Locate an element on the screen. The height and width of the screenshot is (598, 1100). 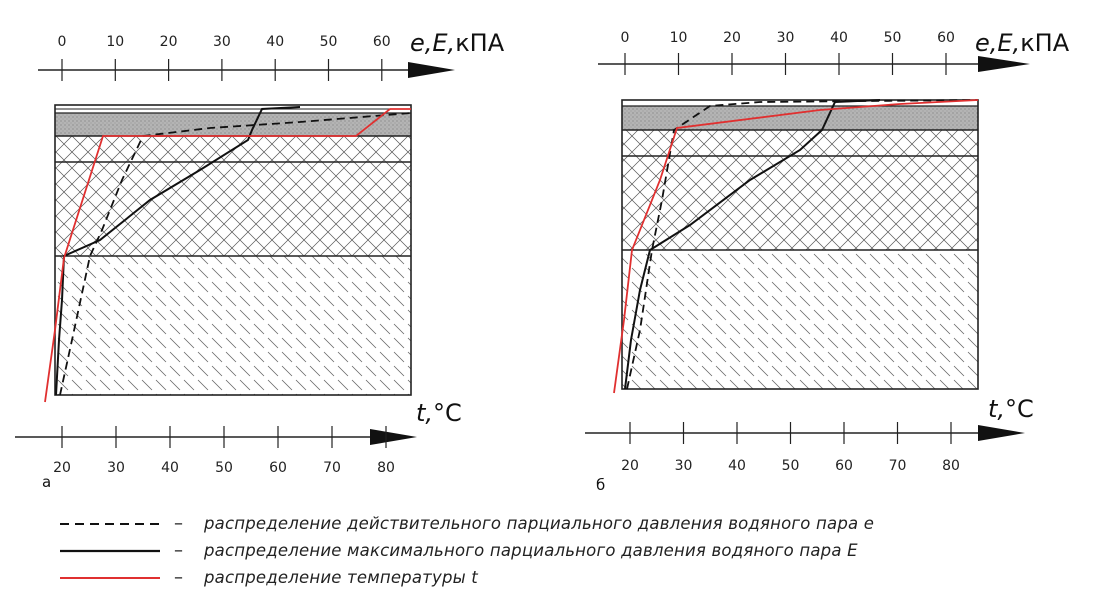
panel-a-bottom-axis-tick-label: 80 is located at coordinates (386, 468).